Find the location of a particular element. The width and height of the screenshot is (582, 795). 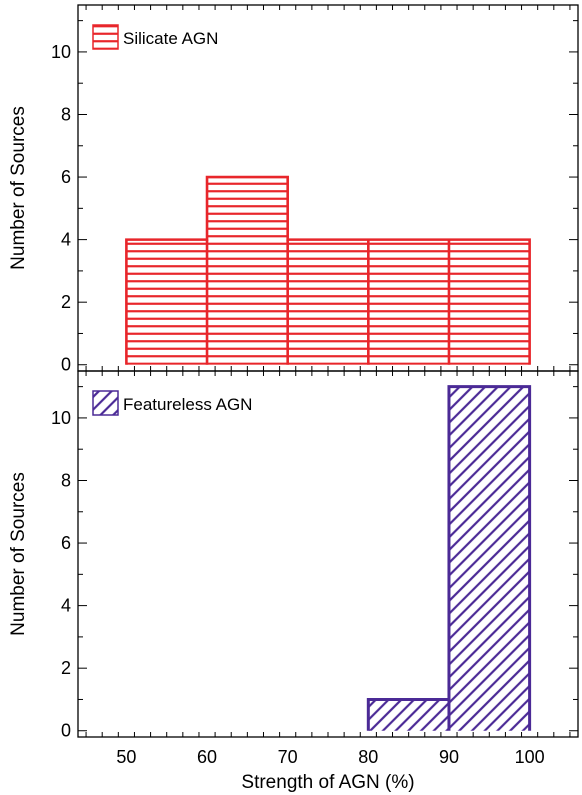

featureless-bars is located at coordinates (449, 558).